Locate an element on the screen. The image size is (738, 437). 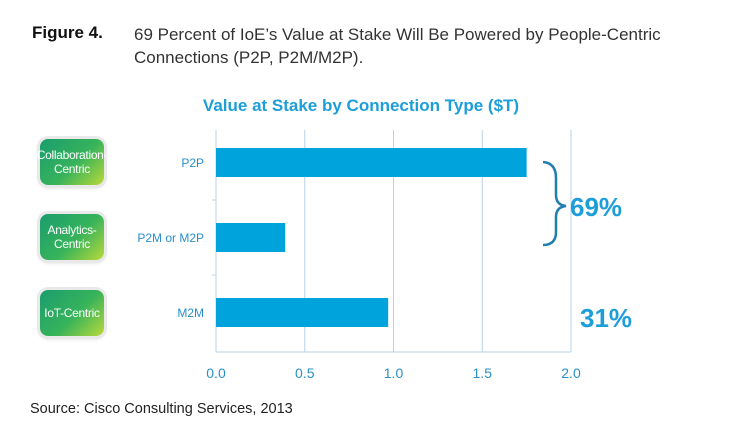
collaboration-centric-box: Collaboration-Centric is located at coordinates (72, 162).